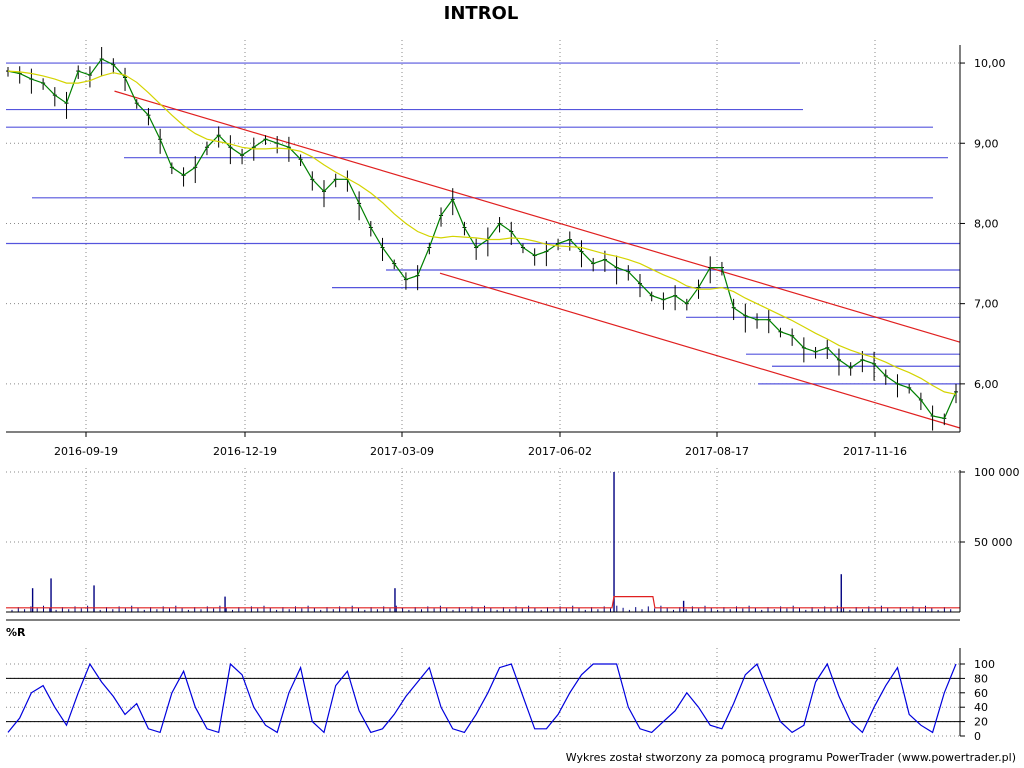 The height and width of the screenshot is (768, 1024). Describe the element at coordinates (560, 451) in the screenshot. I see `date-tick-label-3: 2017-06-02` at that location.